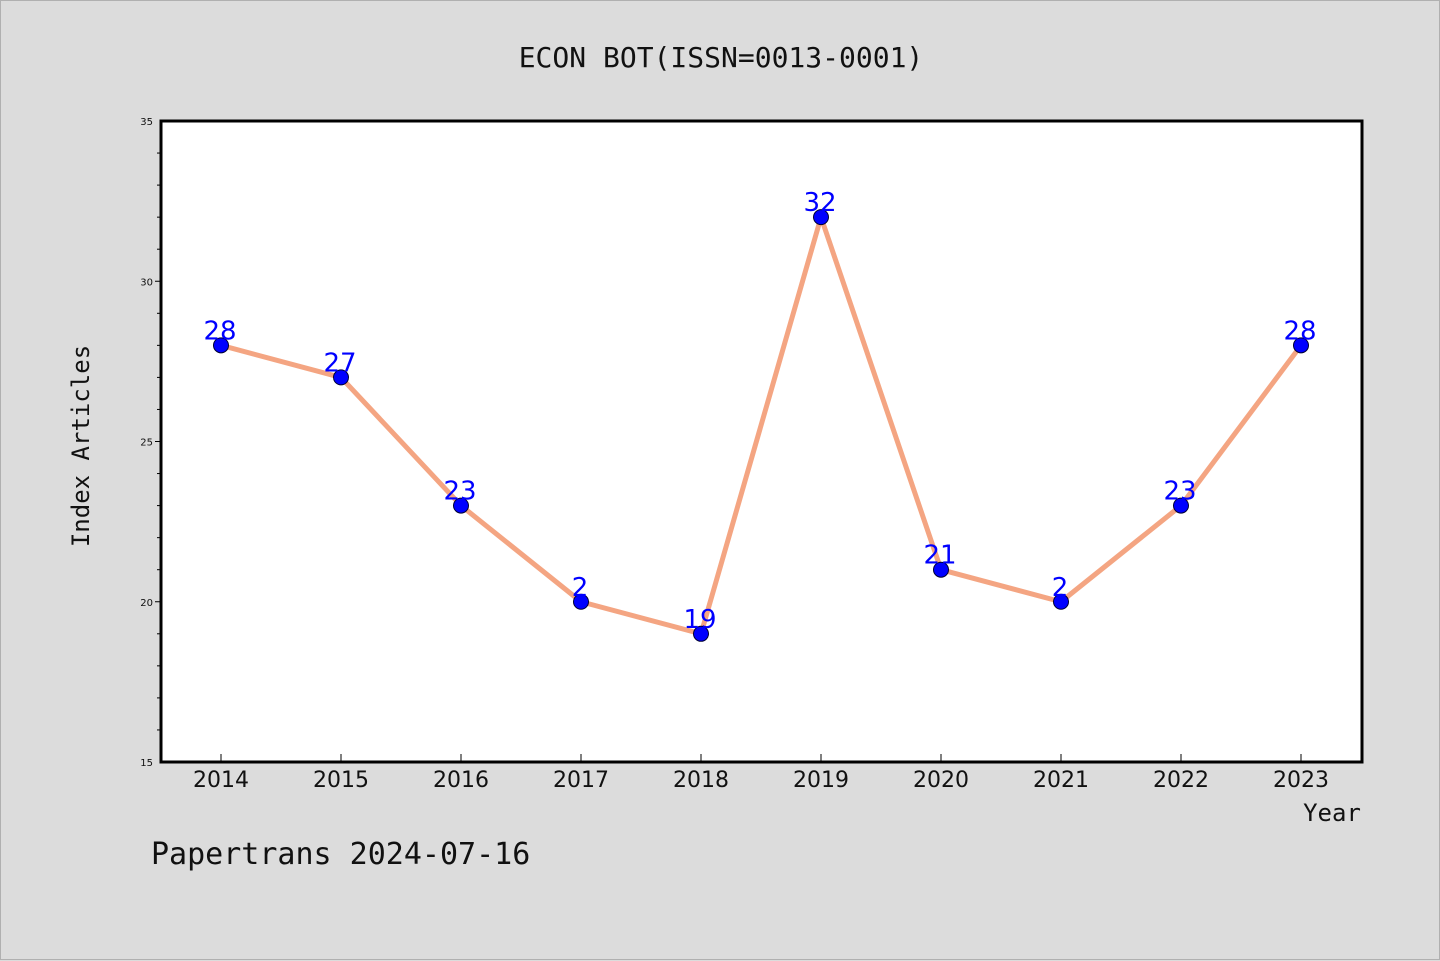 Image resolution: width=1440 pixels, height=961 pixels. I want to click on x-tick-label: 2023, so click(1301, 780).